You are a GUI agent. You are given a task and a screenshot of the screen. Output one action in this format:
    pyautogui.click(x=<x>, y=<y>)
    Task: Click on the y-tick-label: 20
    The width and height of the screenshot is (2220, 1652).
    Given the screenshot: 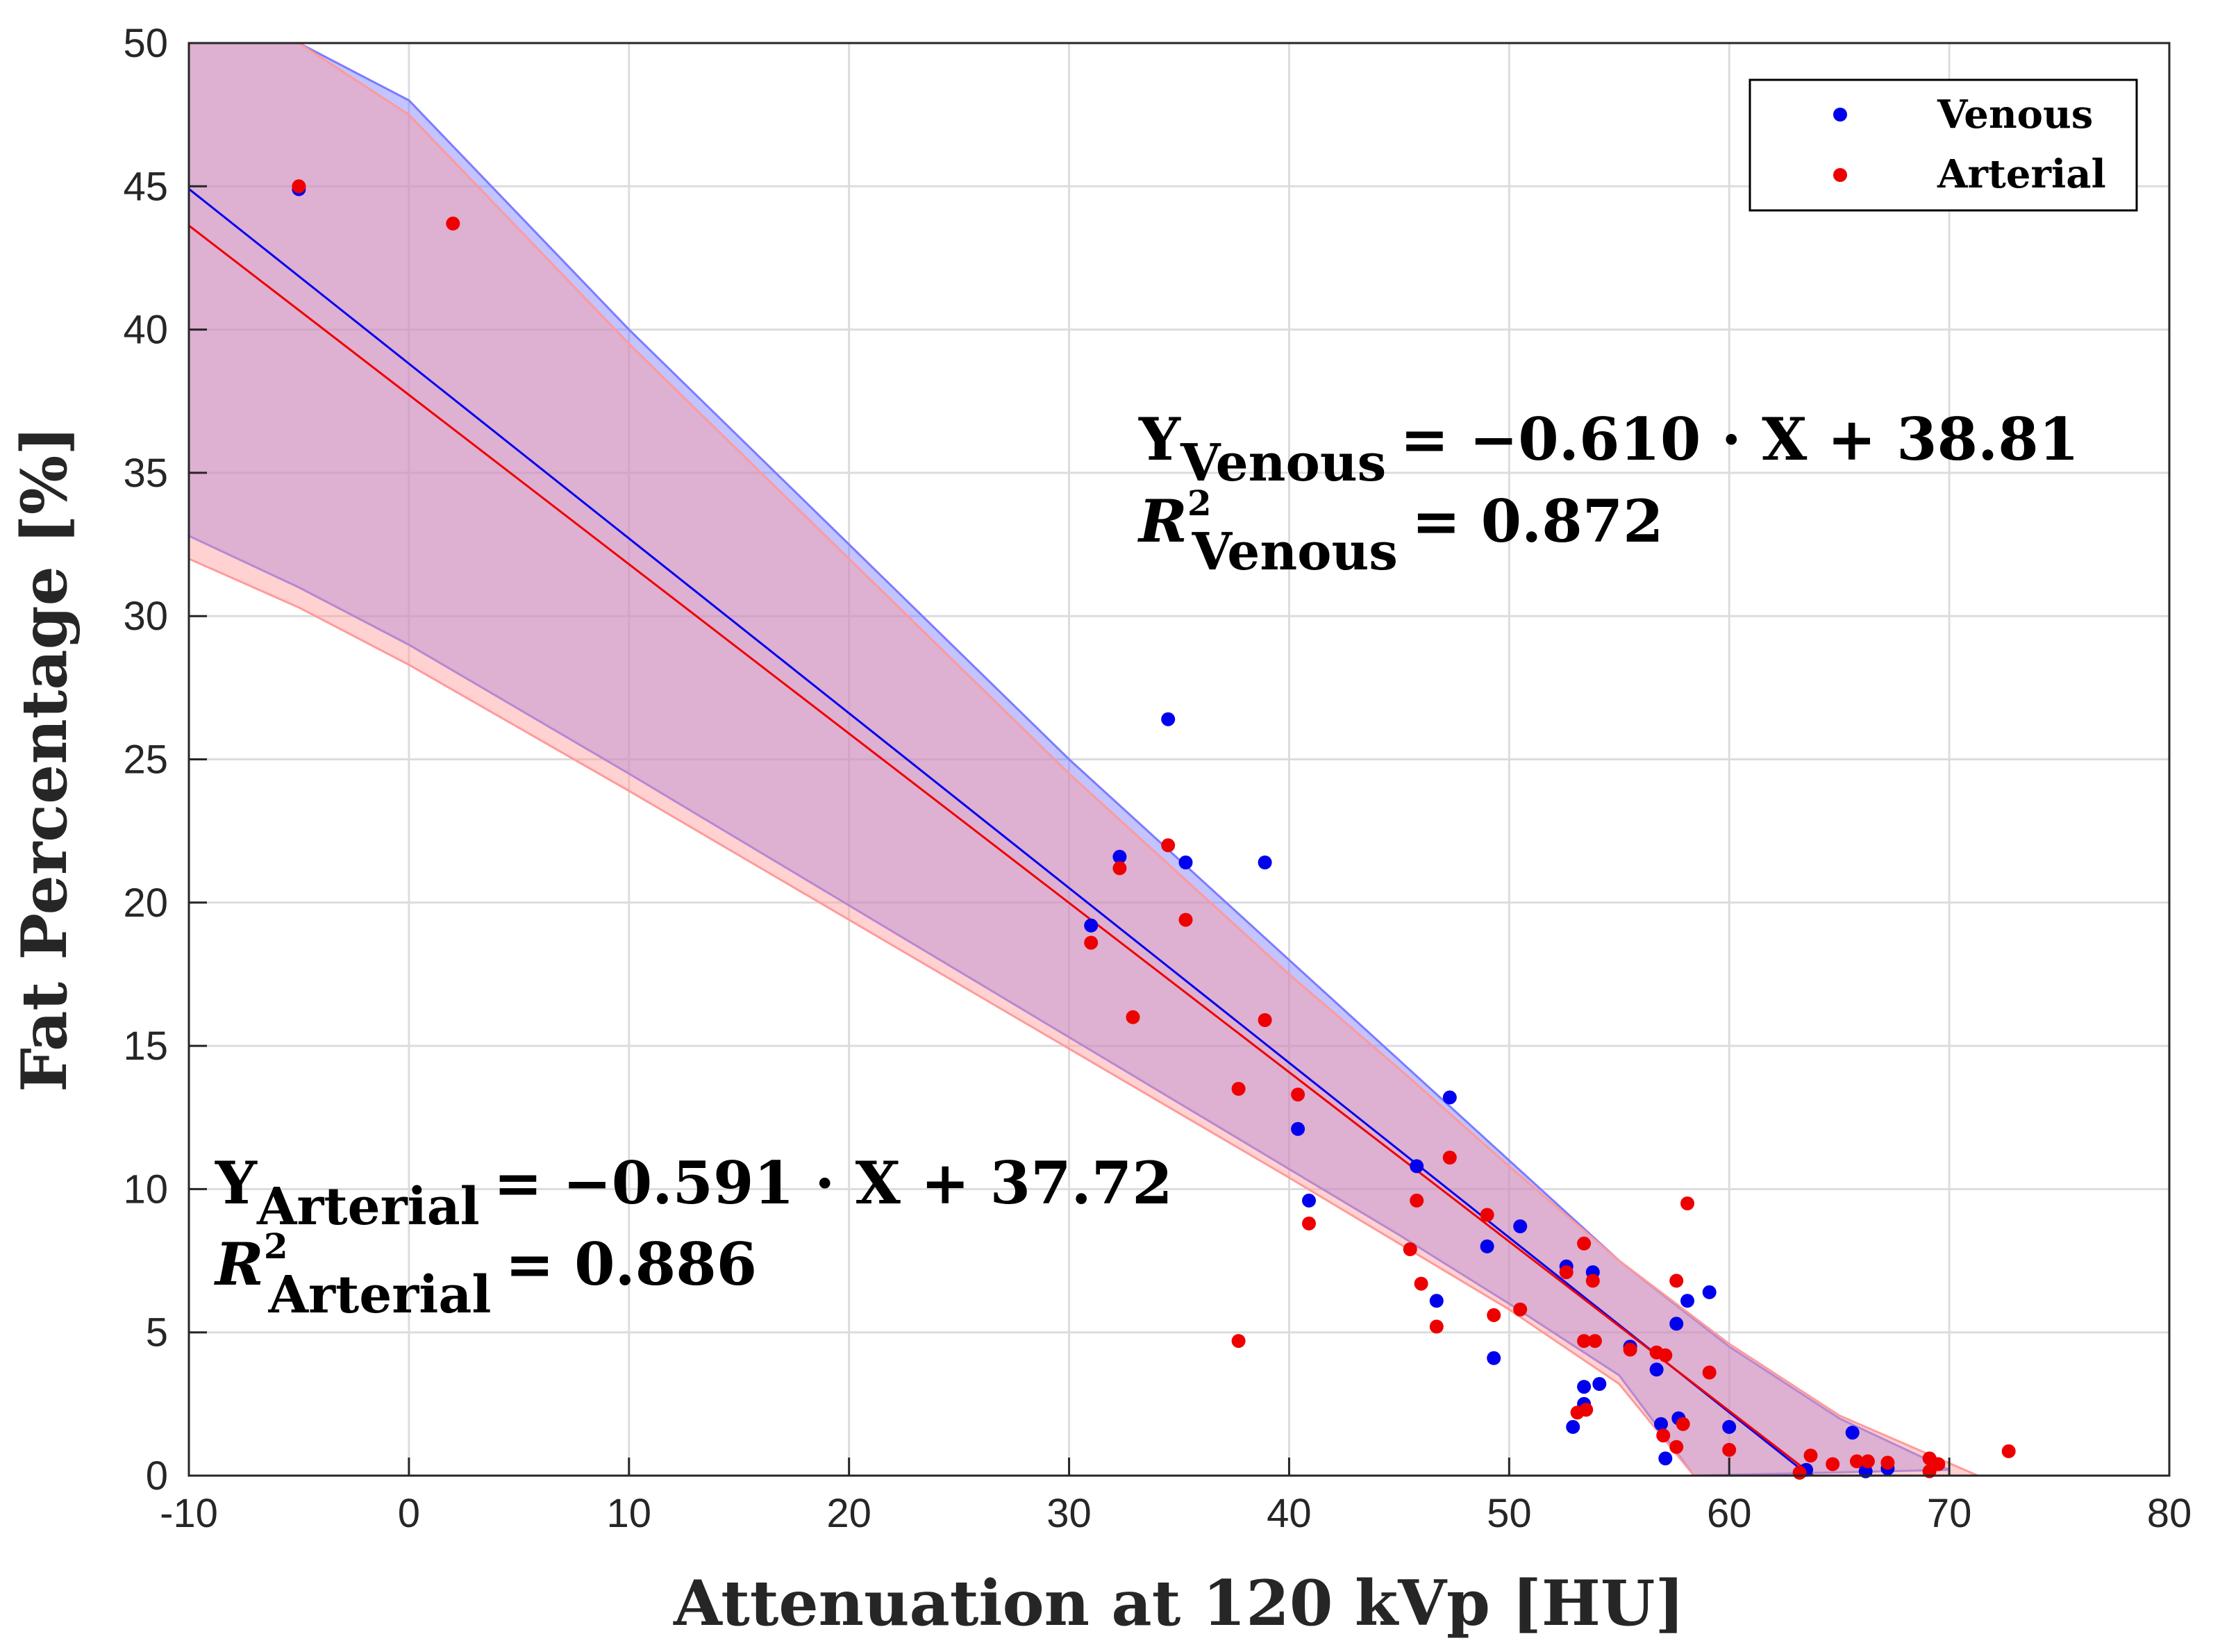 What is the action you would take?
    pyautogui.click(x=145, y=903)
    